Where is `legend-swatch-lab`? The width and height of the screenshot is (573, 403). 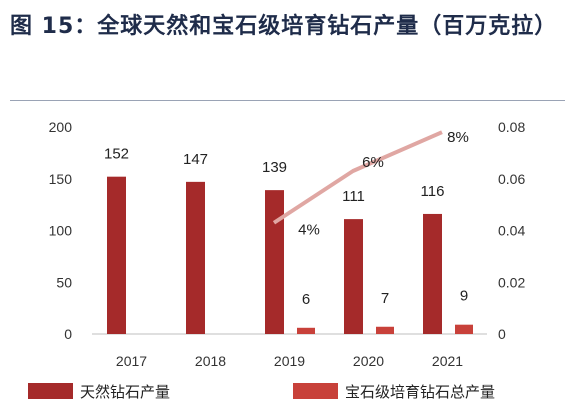
legend-swatch-lab is located at coordinates (315, 391).